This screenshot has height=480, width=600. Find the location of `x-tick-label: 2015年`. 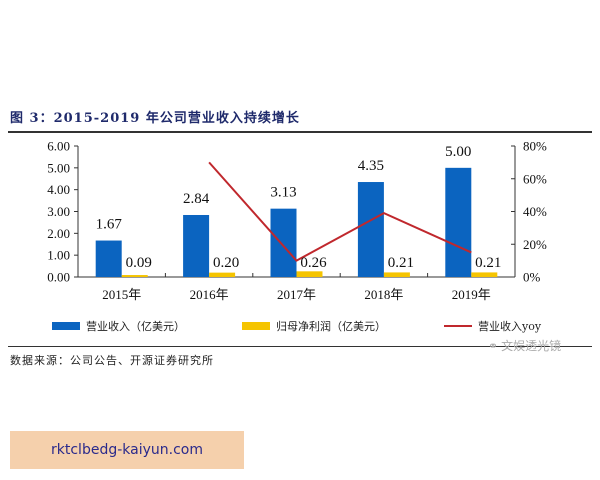

x-tick-label: 2015年 is located at coordinates (121, 294).